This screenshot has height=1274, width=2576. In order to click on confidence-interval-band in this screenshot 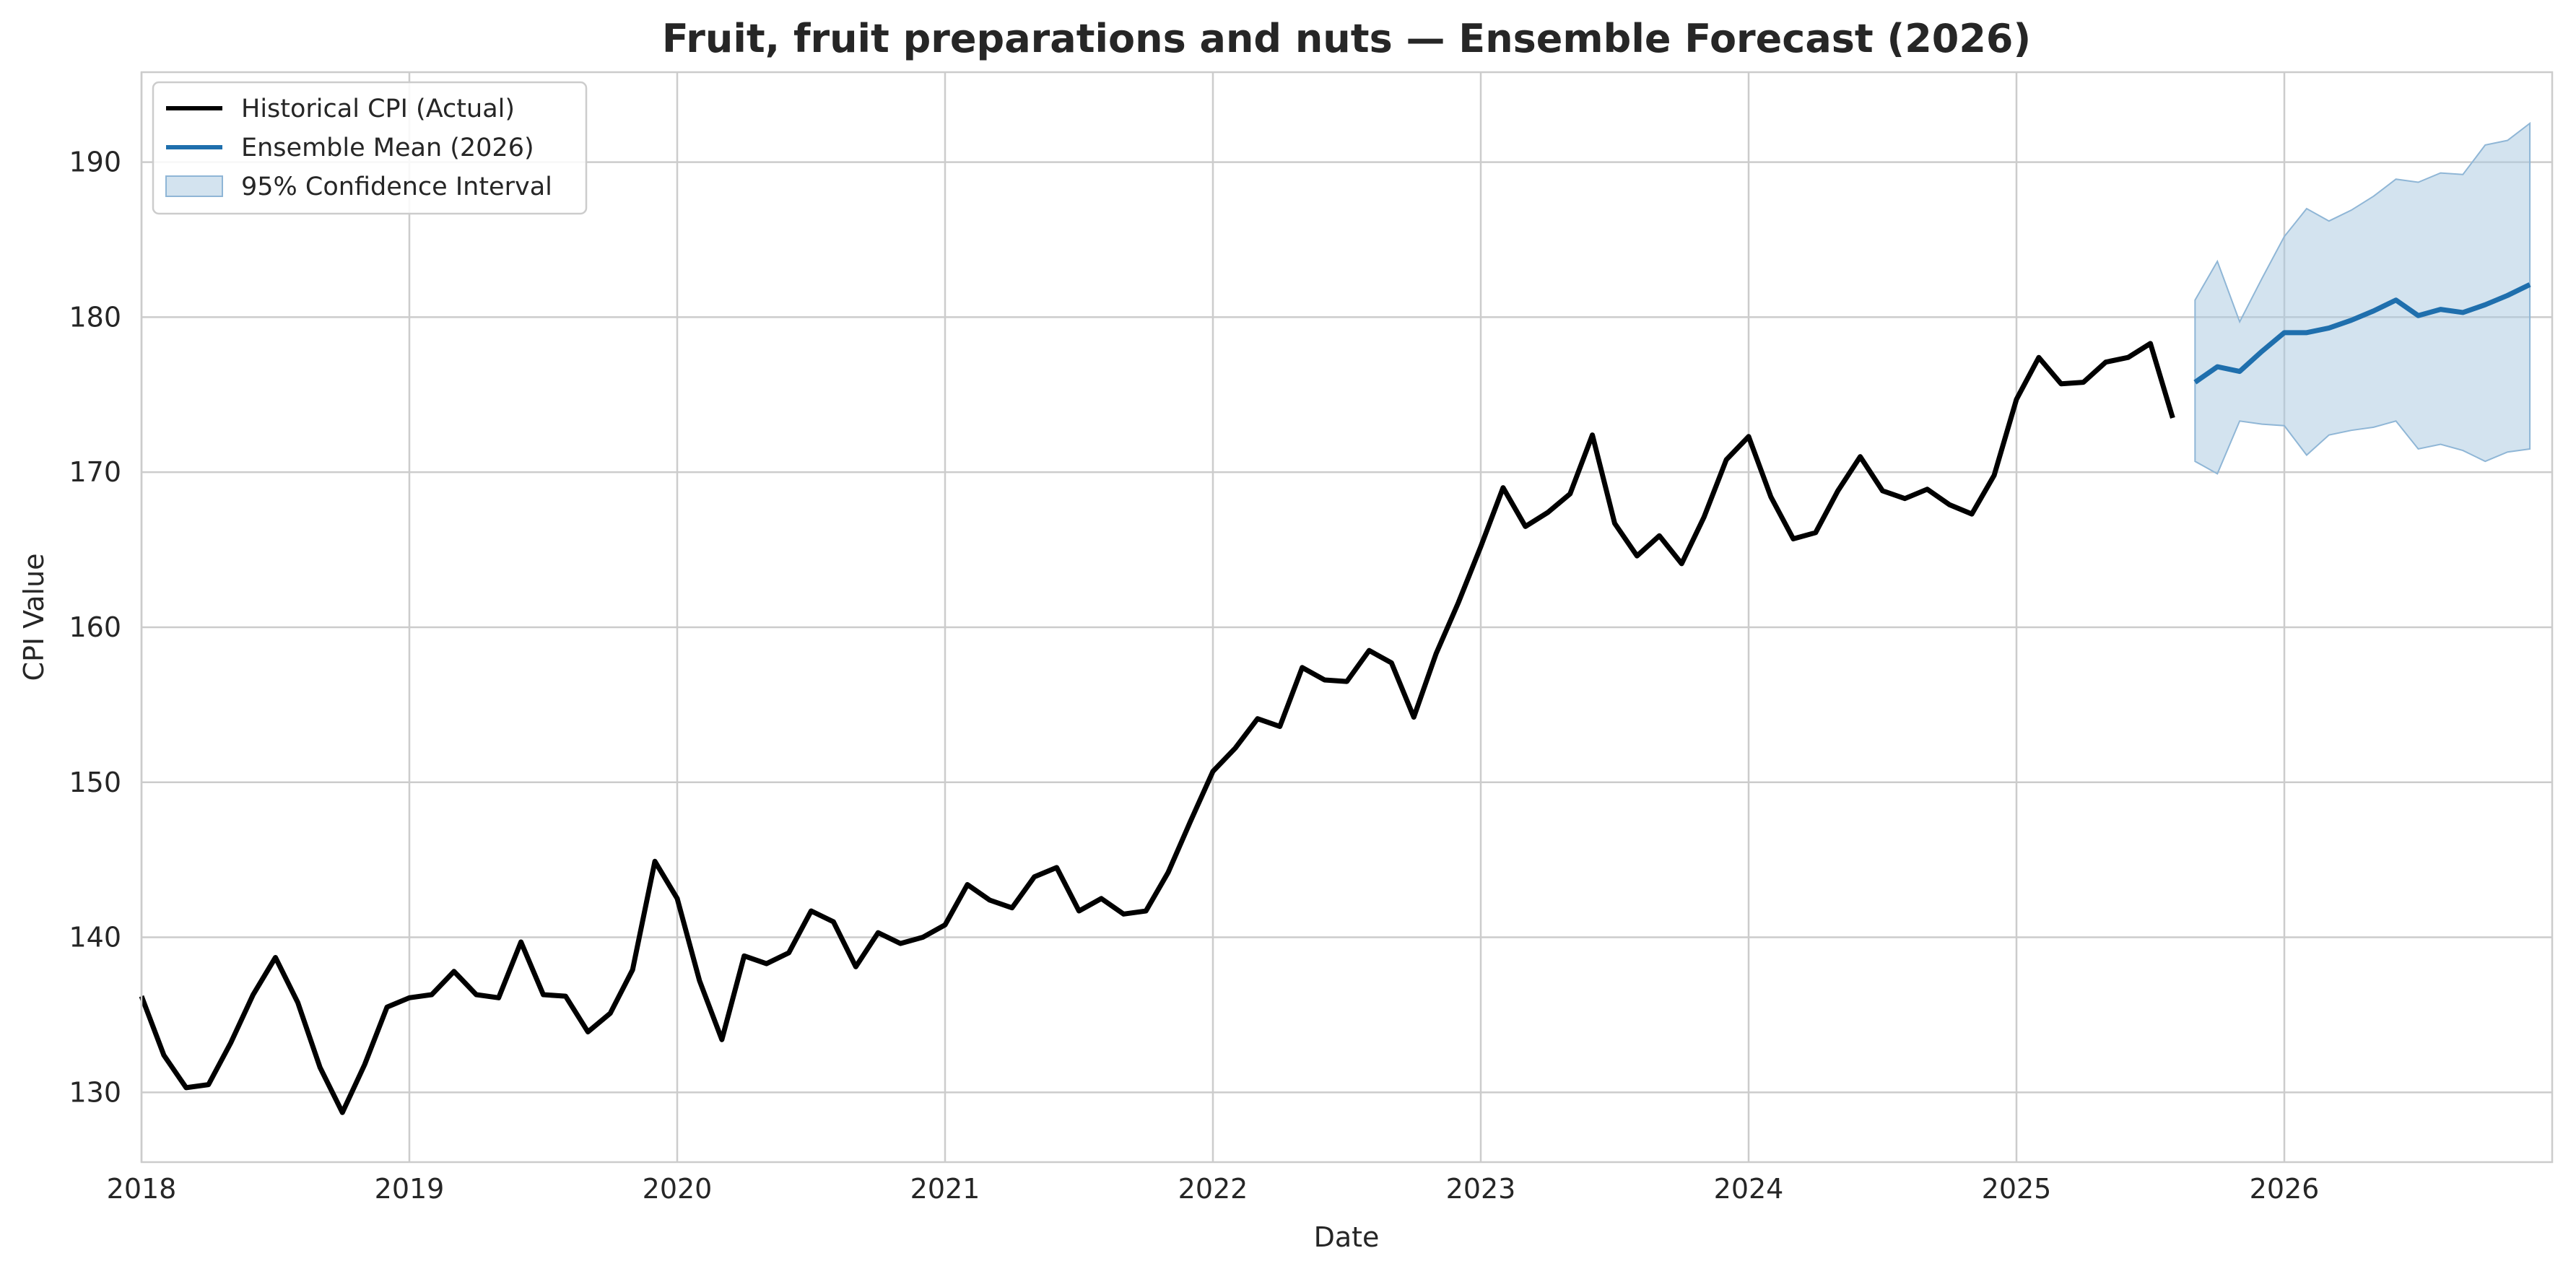, I will do `click(2362, 298)`.